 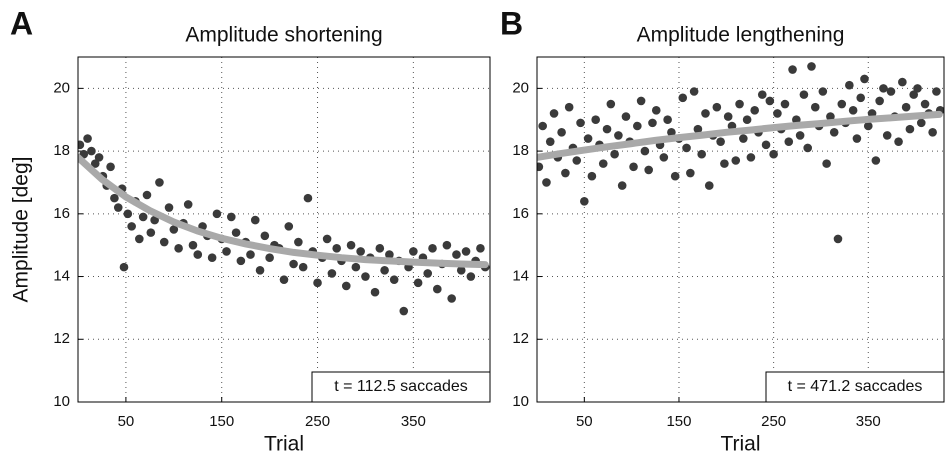 I want to click on x-tick-label: 350, so click(x=413, y=421).